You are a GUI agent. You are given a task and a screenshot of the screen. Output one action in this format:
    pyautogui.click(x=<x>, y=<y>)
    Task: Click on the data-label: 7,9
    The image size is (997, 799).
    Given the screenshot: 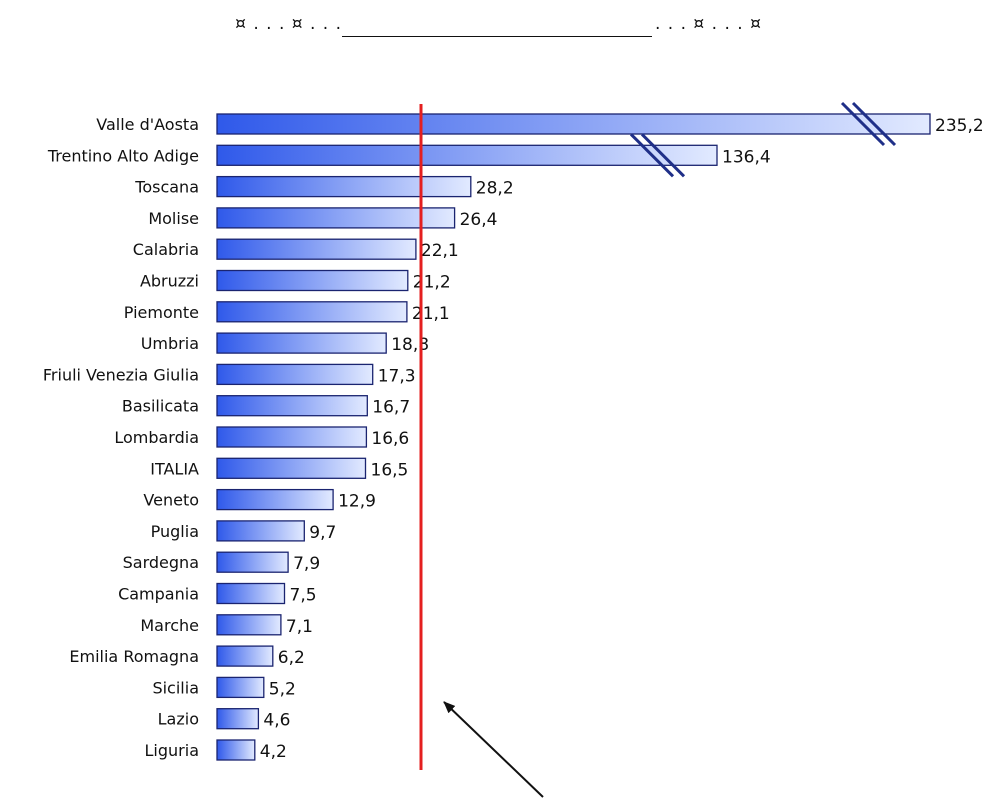 What is the action you would take?
    pyautogui.click(x=306, y=564)
    